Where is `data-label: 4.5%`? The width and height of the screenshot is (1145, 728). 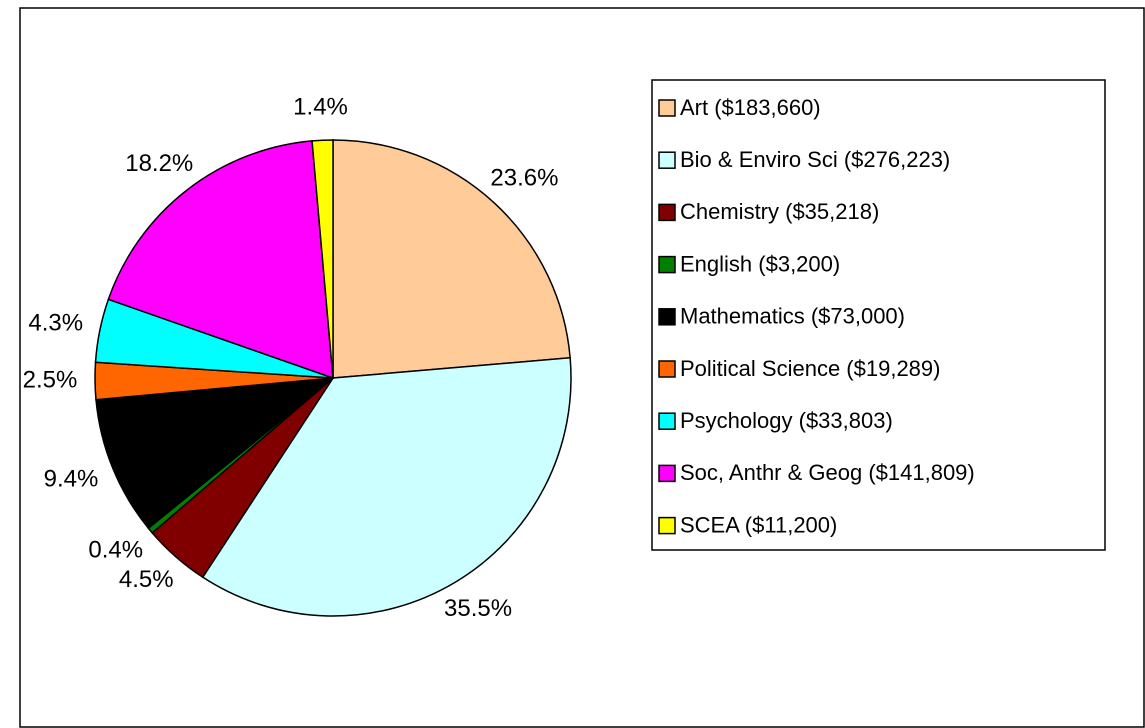 data-label: 4.5% is located at coordinates (146, 579).